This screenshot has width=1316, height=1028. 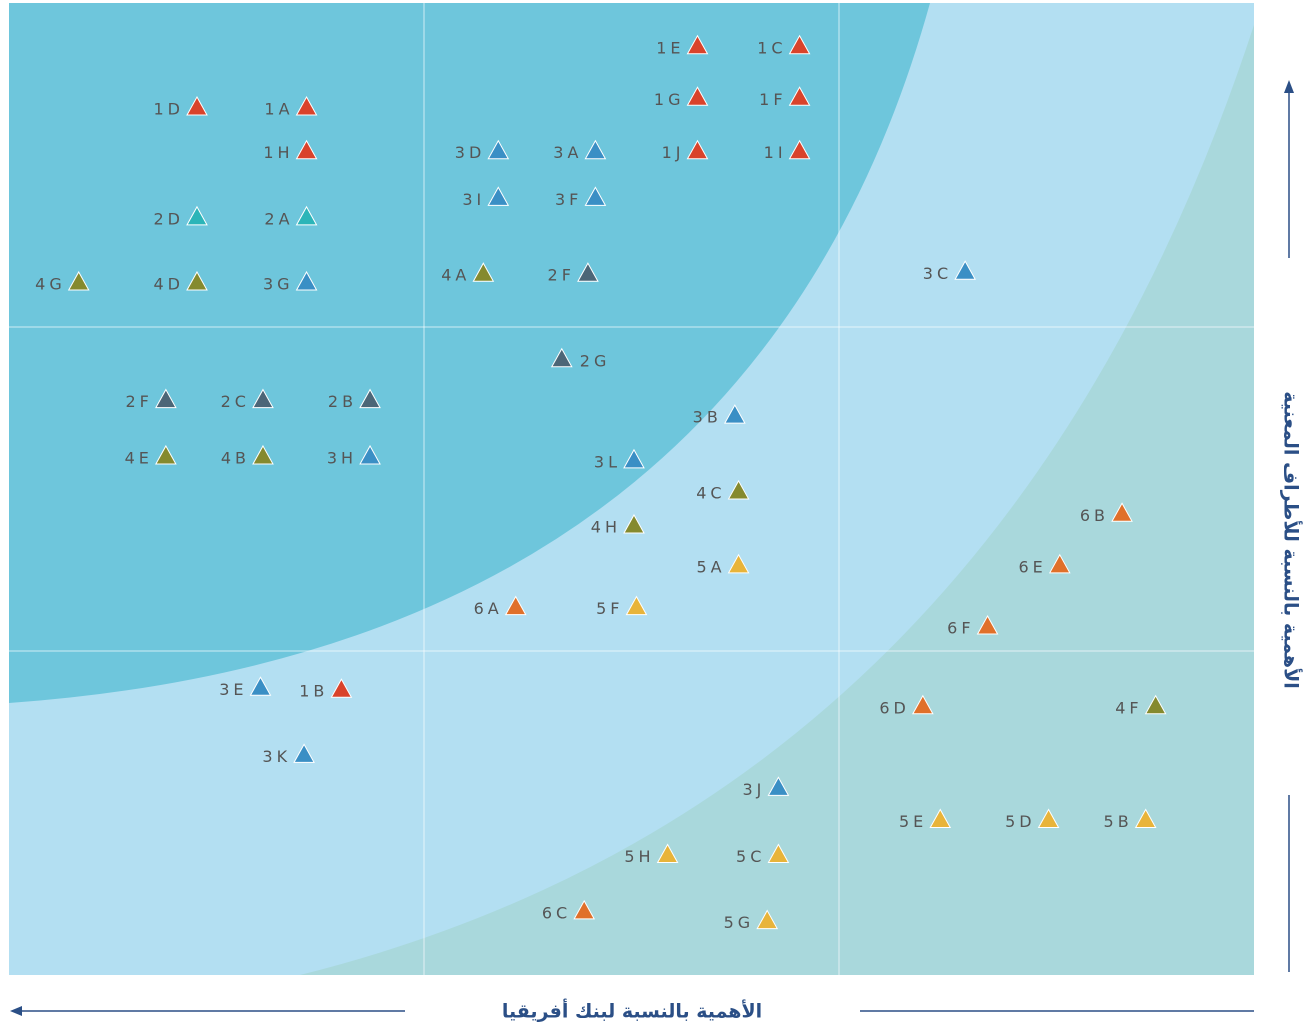 What do you see at coordinates (278, 218) in the screenshot?
I see `point-label: 2A` at bounding box center [278, 218].